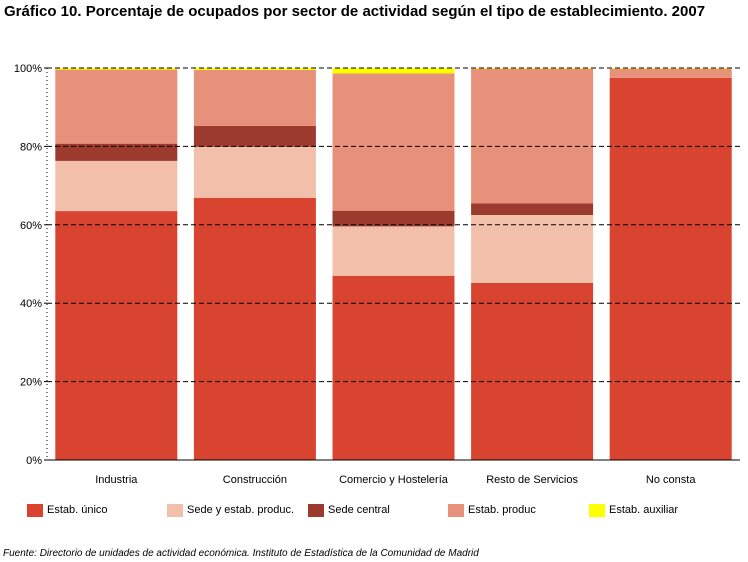 Image resolution: width=748 pixels, height=562 pixels. What do you see at coordinates (502, 510) in the screenshot?
I see `legend-label: Estab. produc` at bounding box center [502, 510].